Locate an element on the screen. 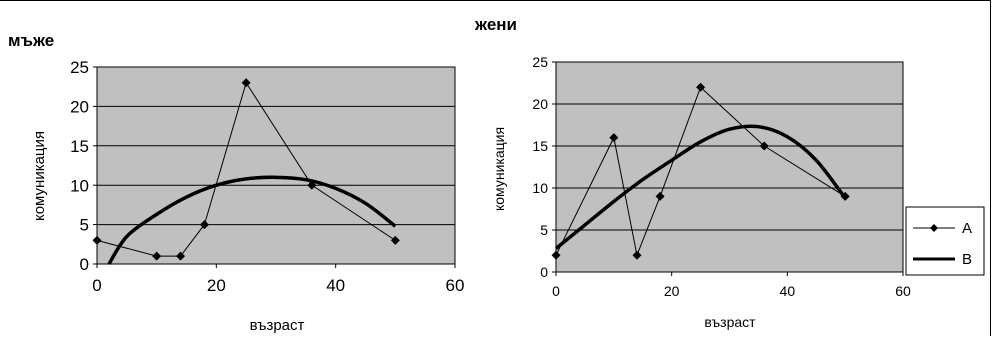 The image size is (992, 337). legend-marker-a is located at coordinates (934, 228).